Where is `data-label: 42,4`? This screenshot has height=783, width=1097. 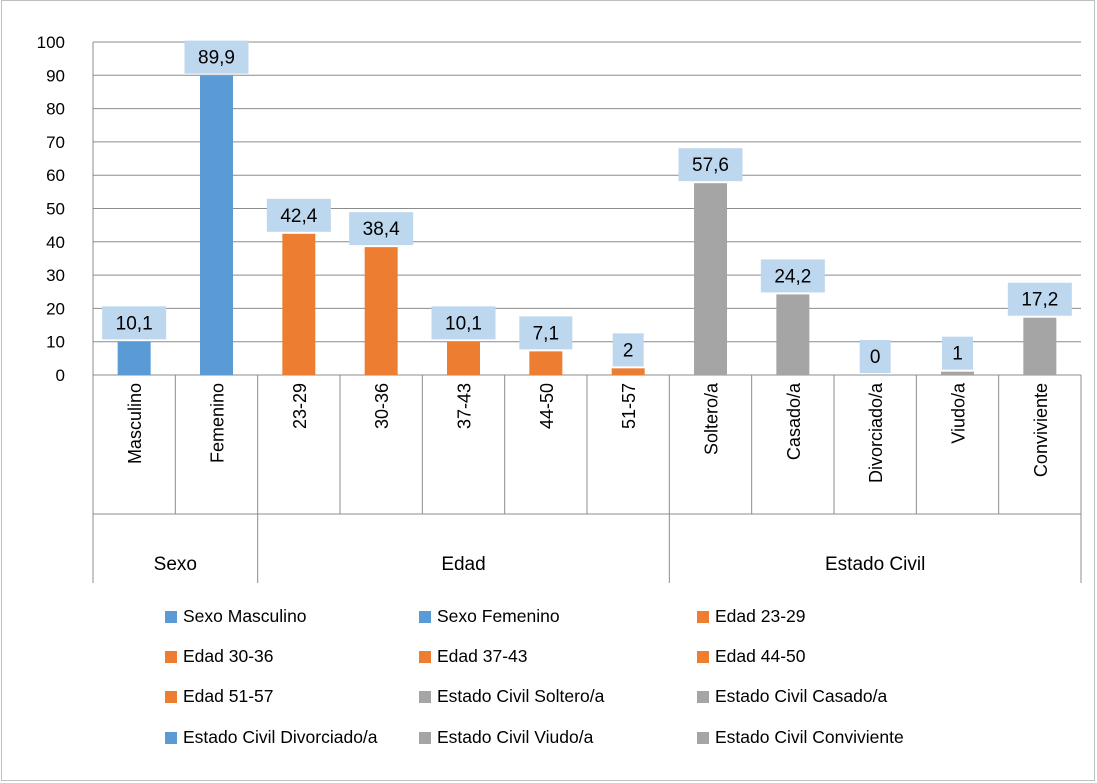
data-label: 42,4 is located at coordinates (298, 216).